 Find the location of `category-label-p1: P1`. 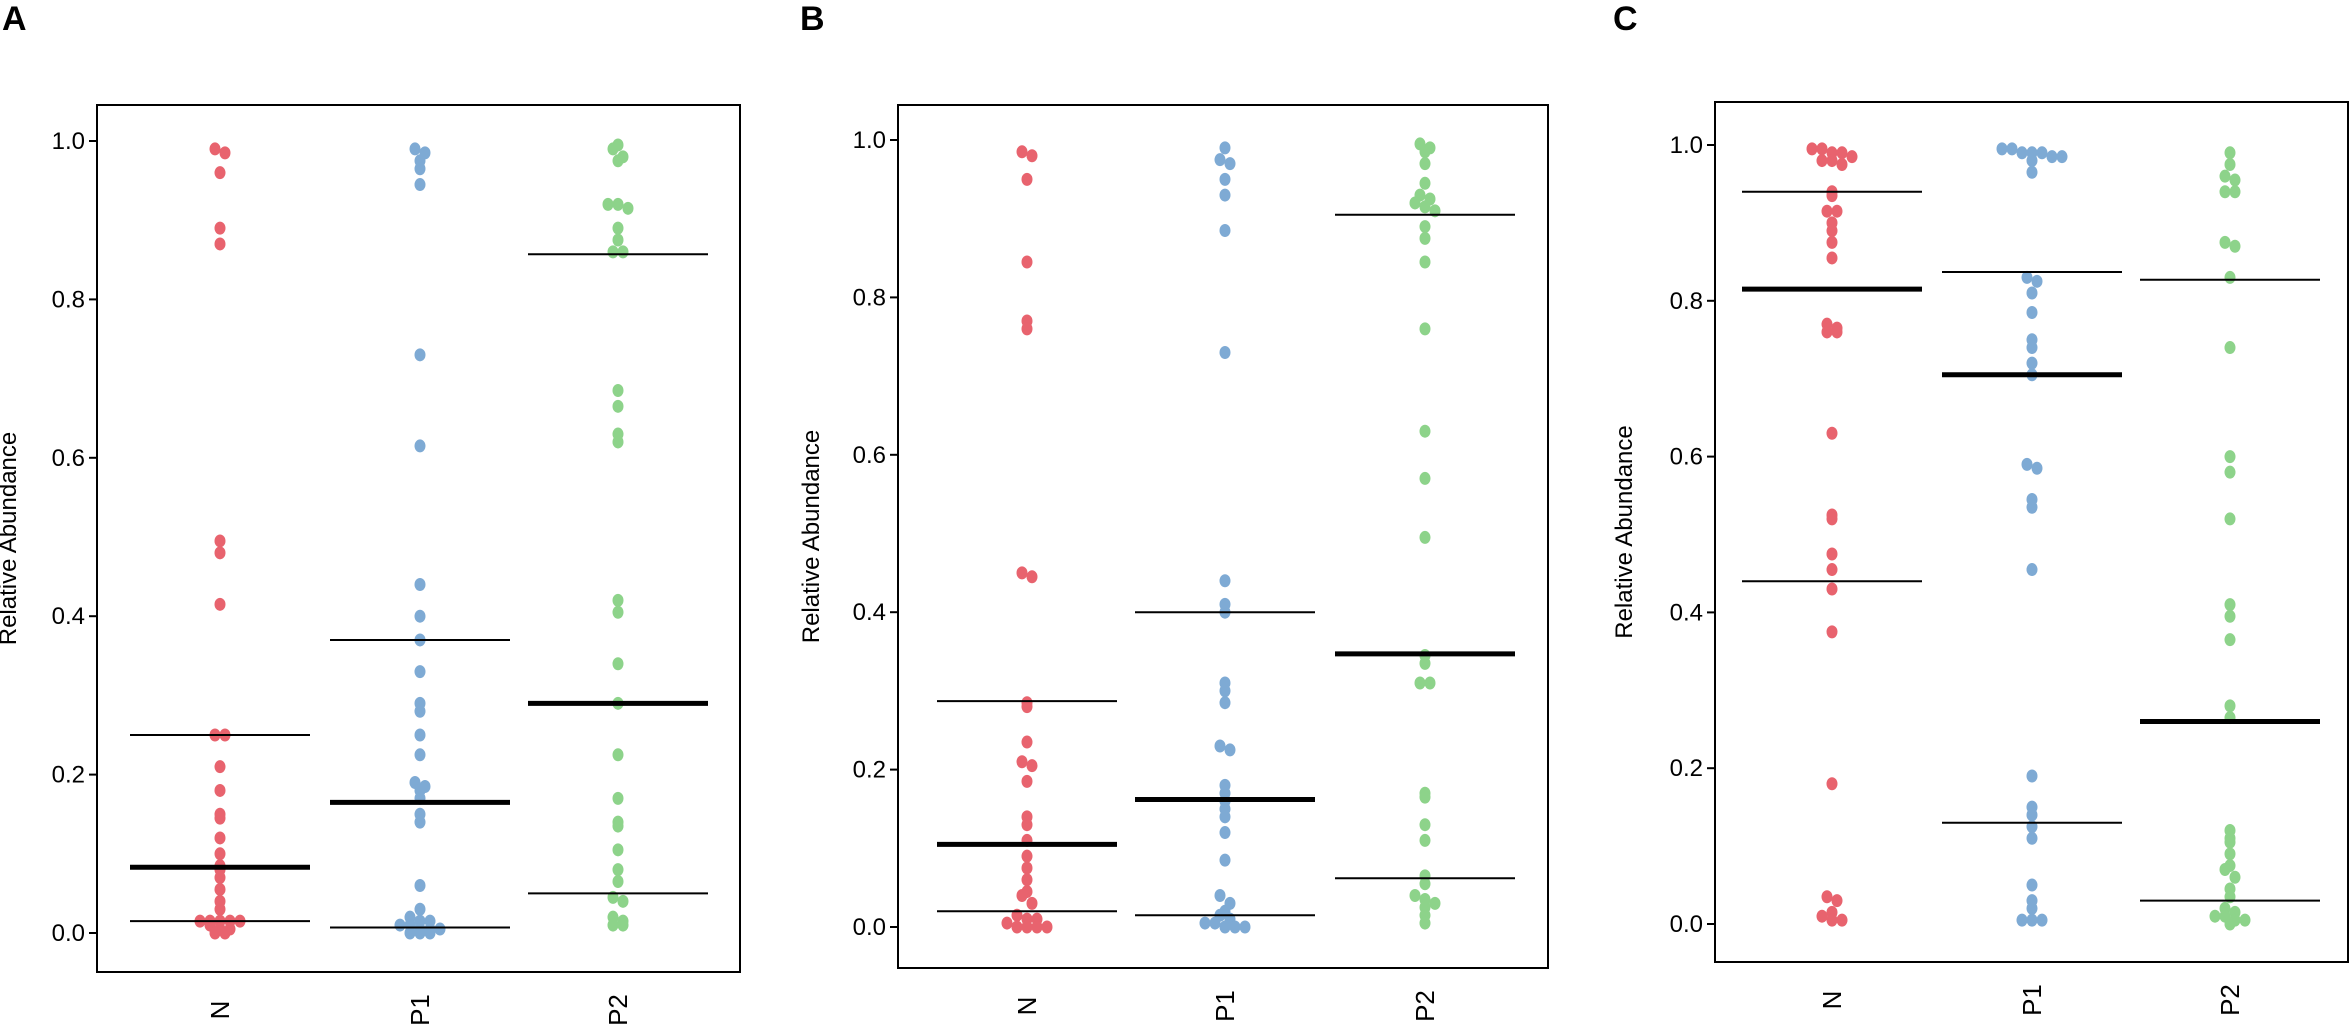

category-label-p1: P1 is located at coordinates (2032, 1000).